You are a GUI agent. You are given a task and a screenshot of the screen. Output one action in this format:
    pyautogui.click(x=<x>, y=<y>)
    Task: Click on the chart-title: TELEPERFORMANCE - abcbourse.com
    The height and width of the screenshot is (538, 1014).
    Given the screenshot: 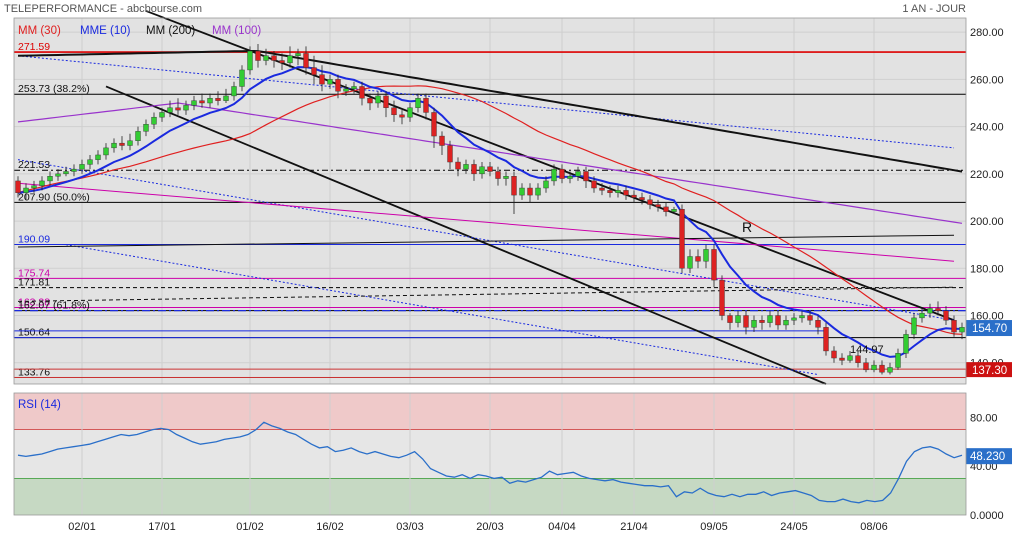 What is the action you would take?
    pyautogui.click(x=103, y=9)
    